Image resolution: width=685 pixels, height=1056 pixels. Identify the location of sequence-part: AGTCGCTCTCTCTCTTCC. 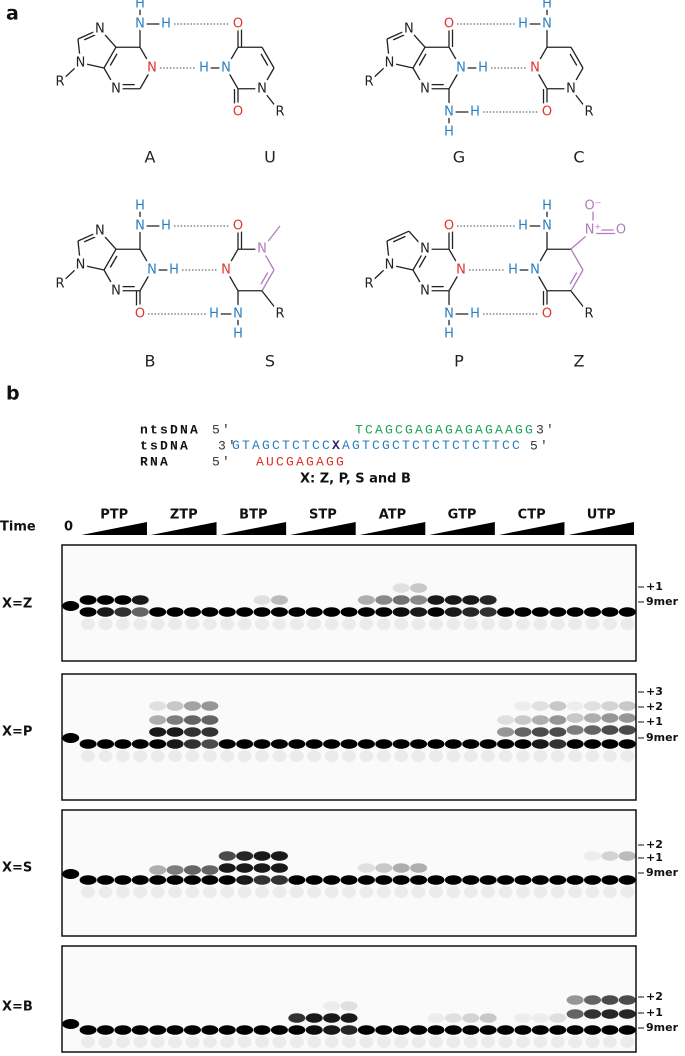
(432, 445).